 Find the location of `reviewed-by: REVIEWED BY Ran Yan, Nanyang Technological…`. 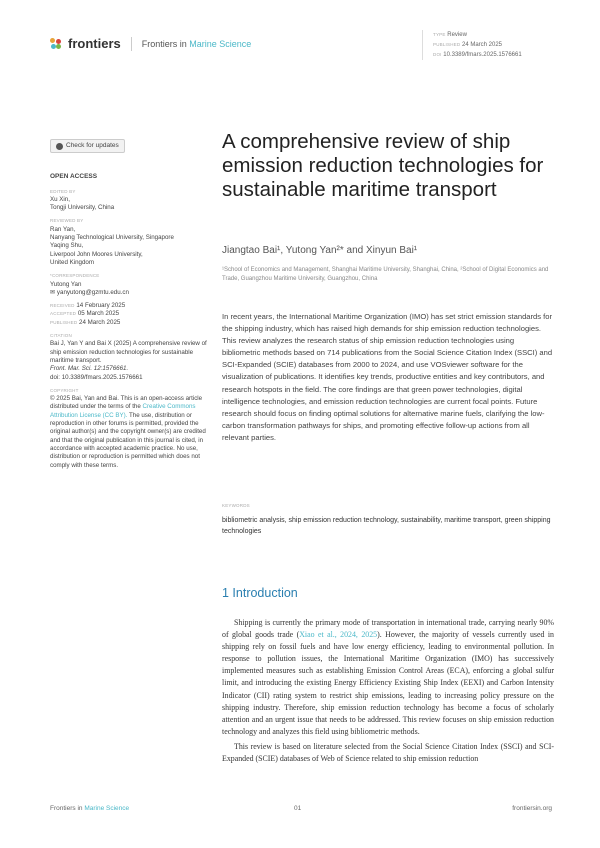

reviewed-by: REVIEWED BY Ran Yan, Nanyang Technological… is located at coordinates (112, 242).